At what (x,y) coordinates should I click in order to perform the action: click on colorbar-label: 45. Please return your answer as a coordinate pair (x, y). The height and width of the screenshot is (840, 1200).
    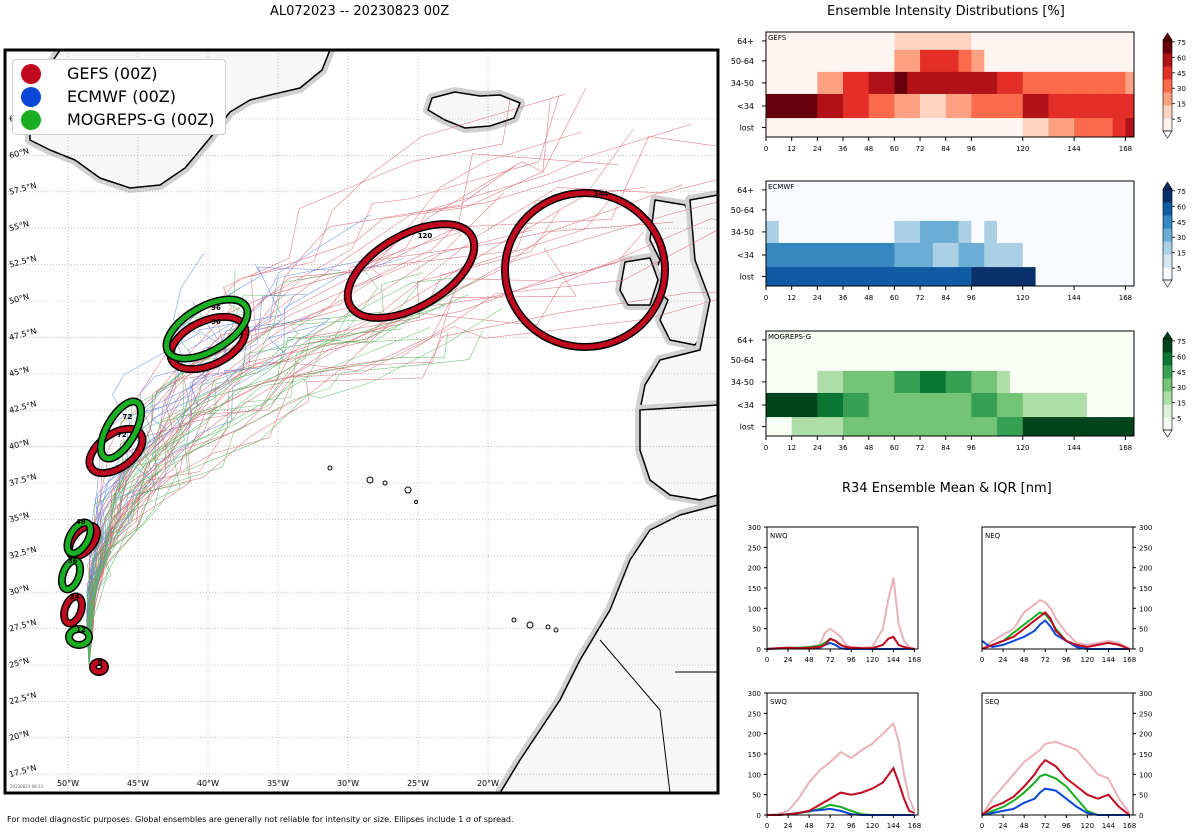
    Looking at the image, I should click on (1181, 223).